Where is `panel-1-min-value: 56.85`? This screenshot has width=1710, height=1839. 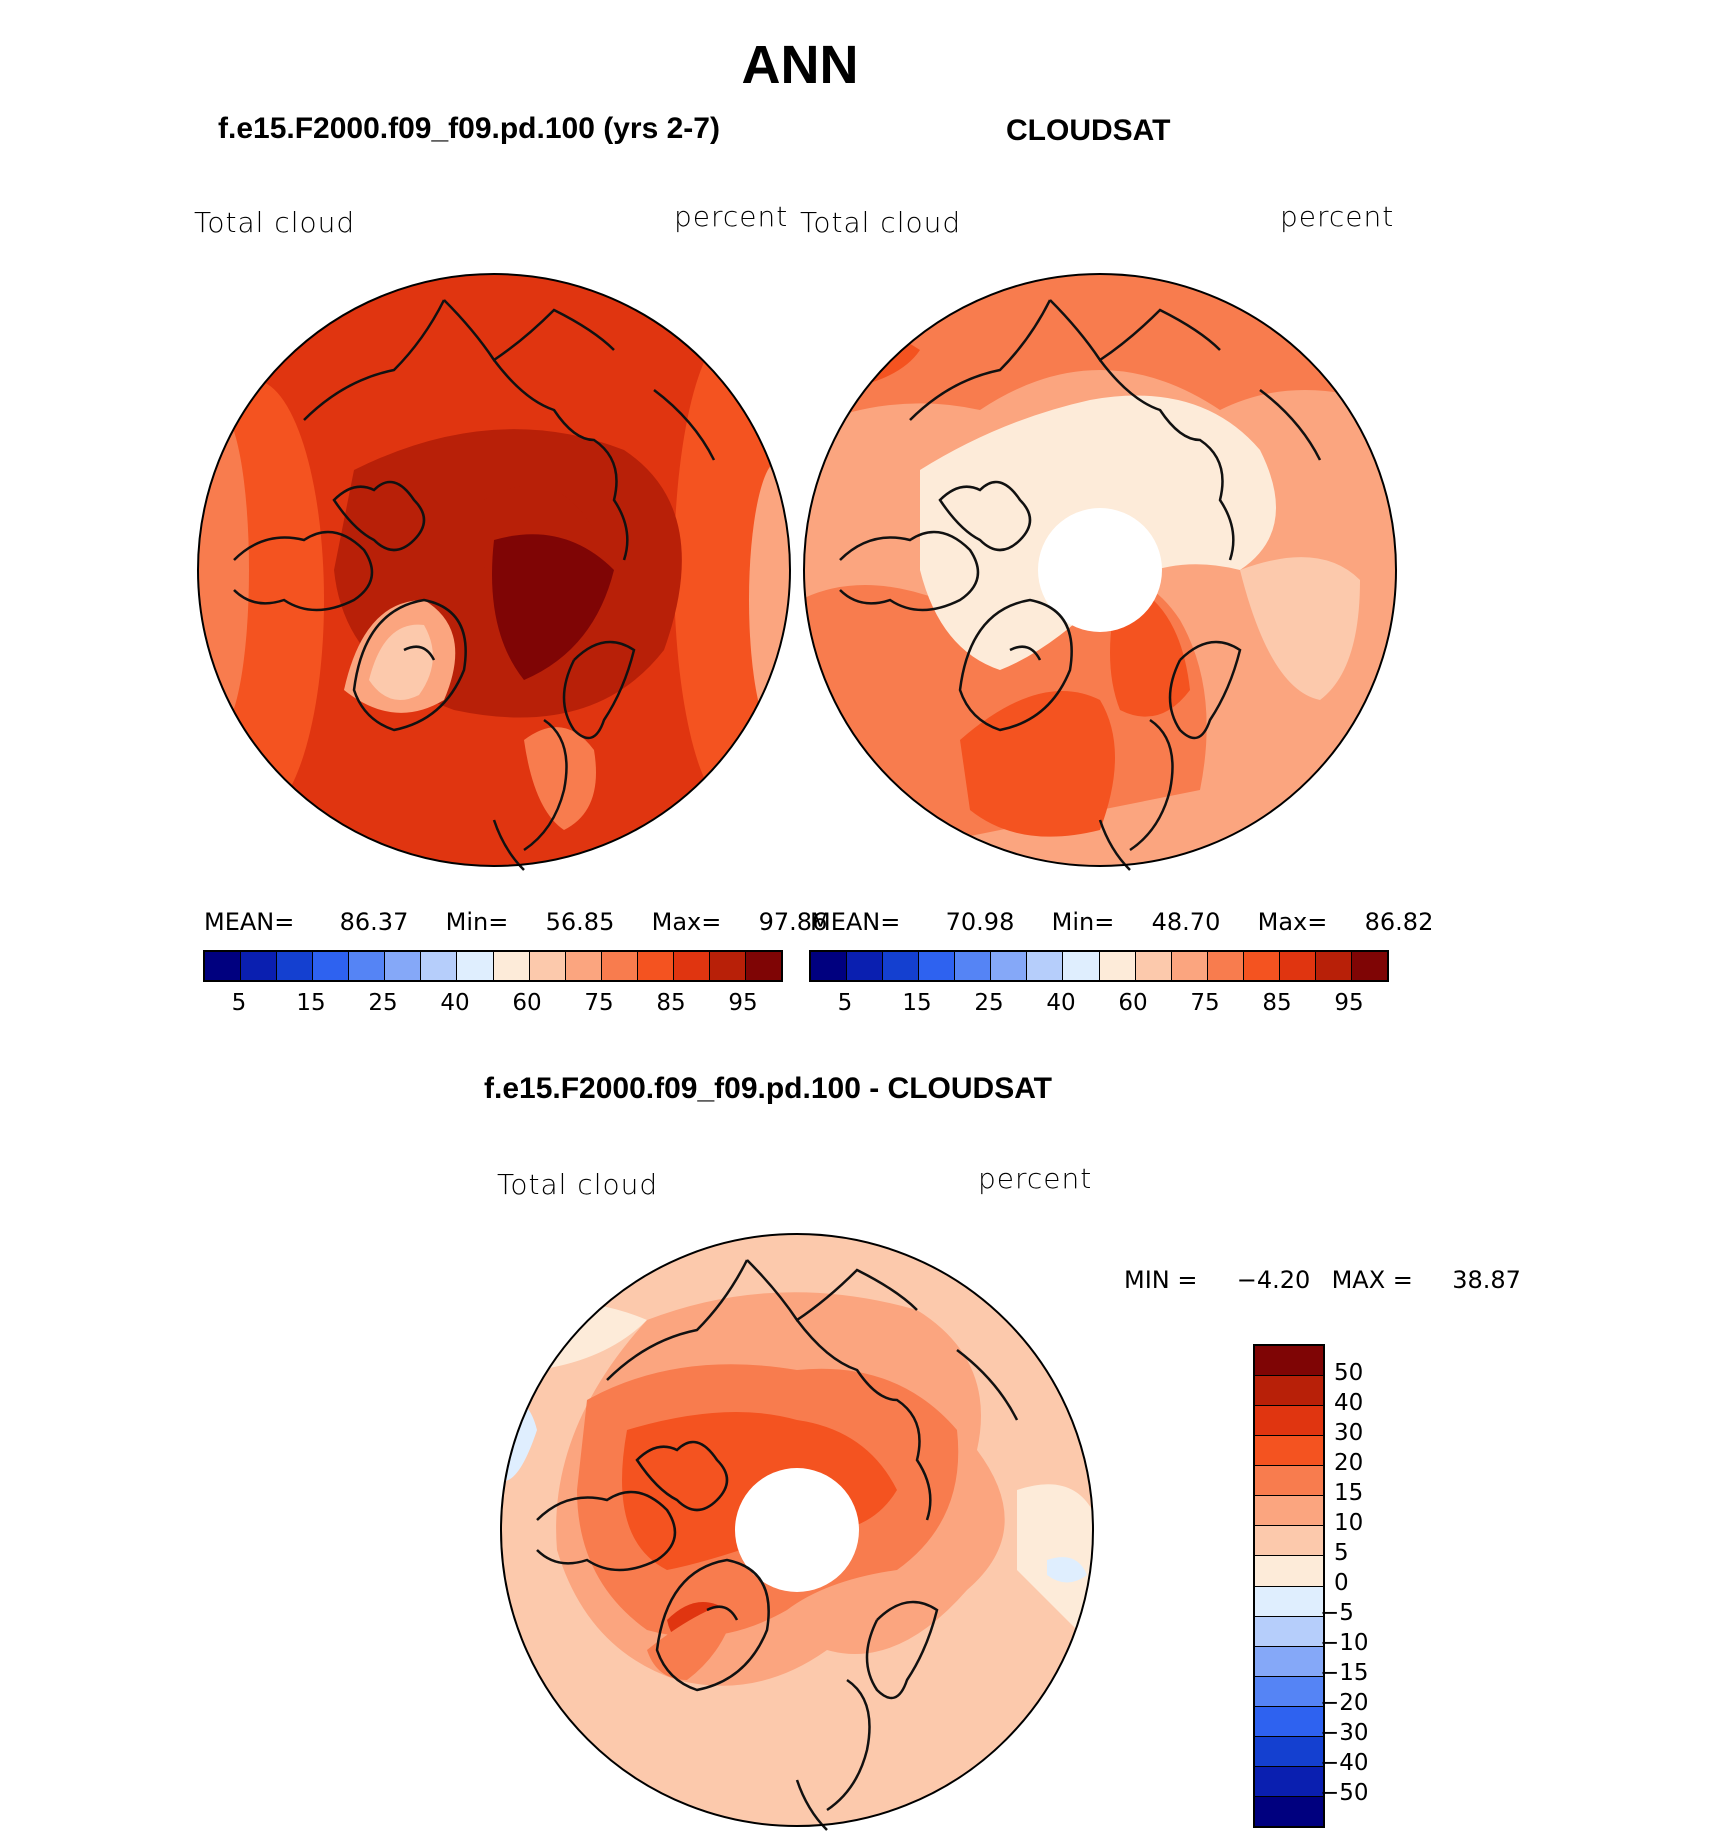 panel-1-min-value: 56.85 is located at coordinates (580, 922).